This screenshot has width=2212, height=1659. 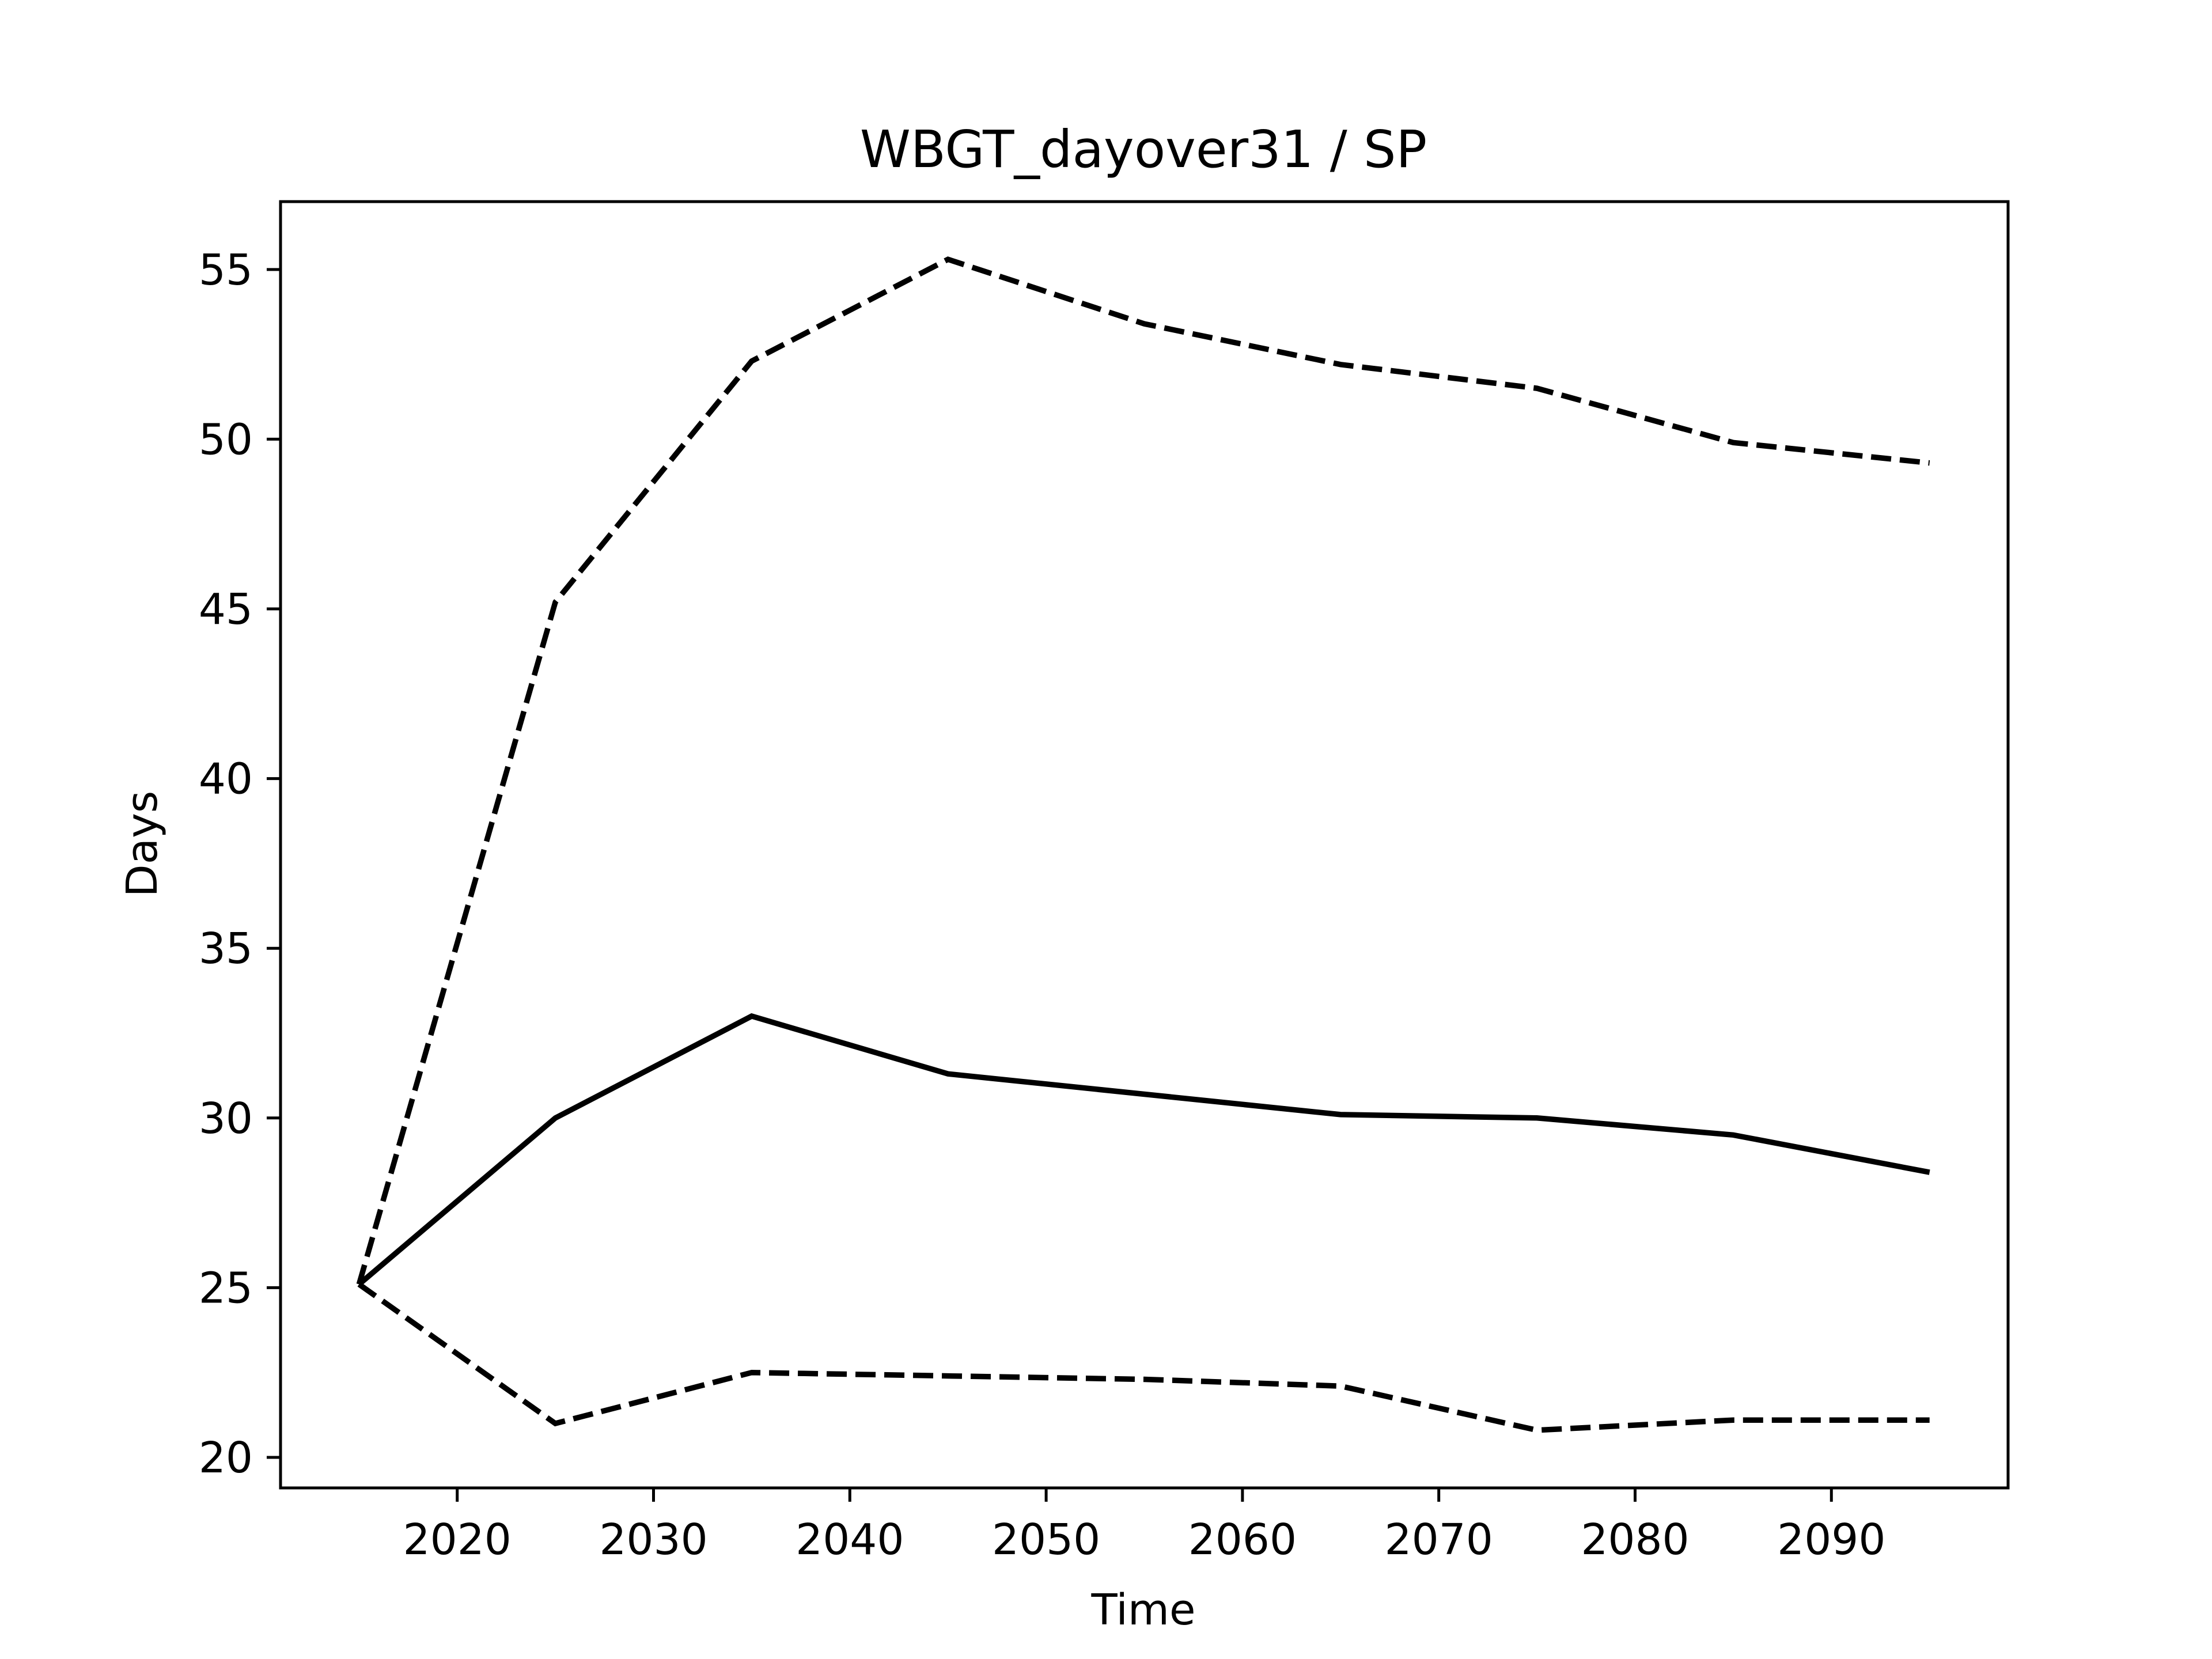 What do you see at coordinates (1143, 149) in the screenshot?
I see `chart-title: WBGT_dayover31 / SP` at bounding box center [1143, 149].